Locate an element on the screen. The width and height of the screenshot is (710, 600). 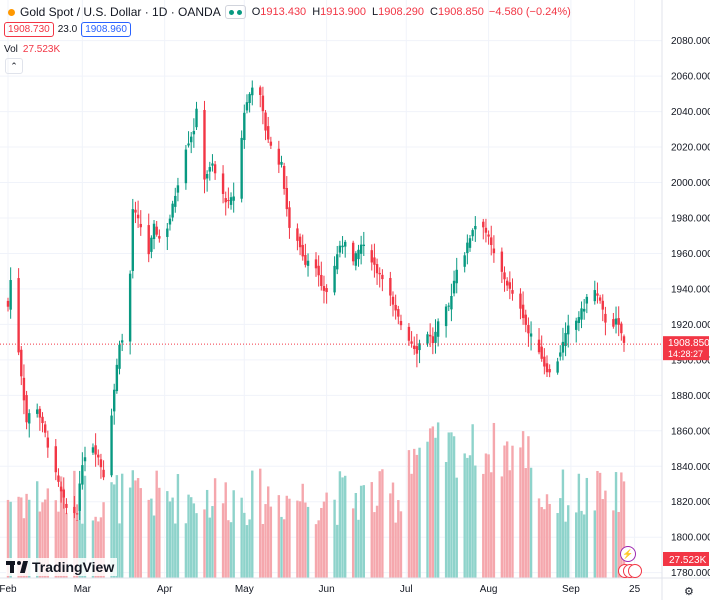
buy-button: 1908.960 is located at coordinates (106, 29).